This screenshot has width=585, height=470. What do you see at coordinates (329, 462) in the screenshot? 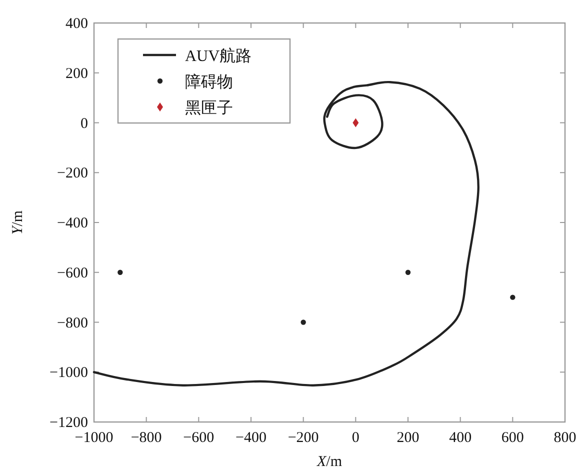
I see `x-axis-title: X/m` at bounding box center [329, 462].